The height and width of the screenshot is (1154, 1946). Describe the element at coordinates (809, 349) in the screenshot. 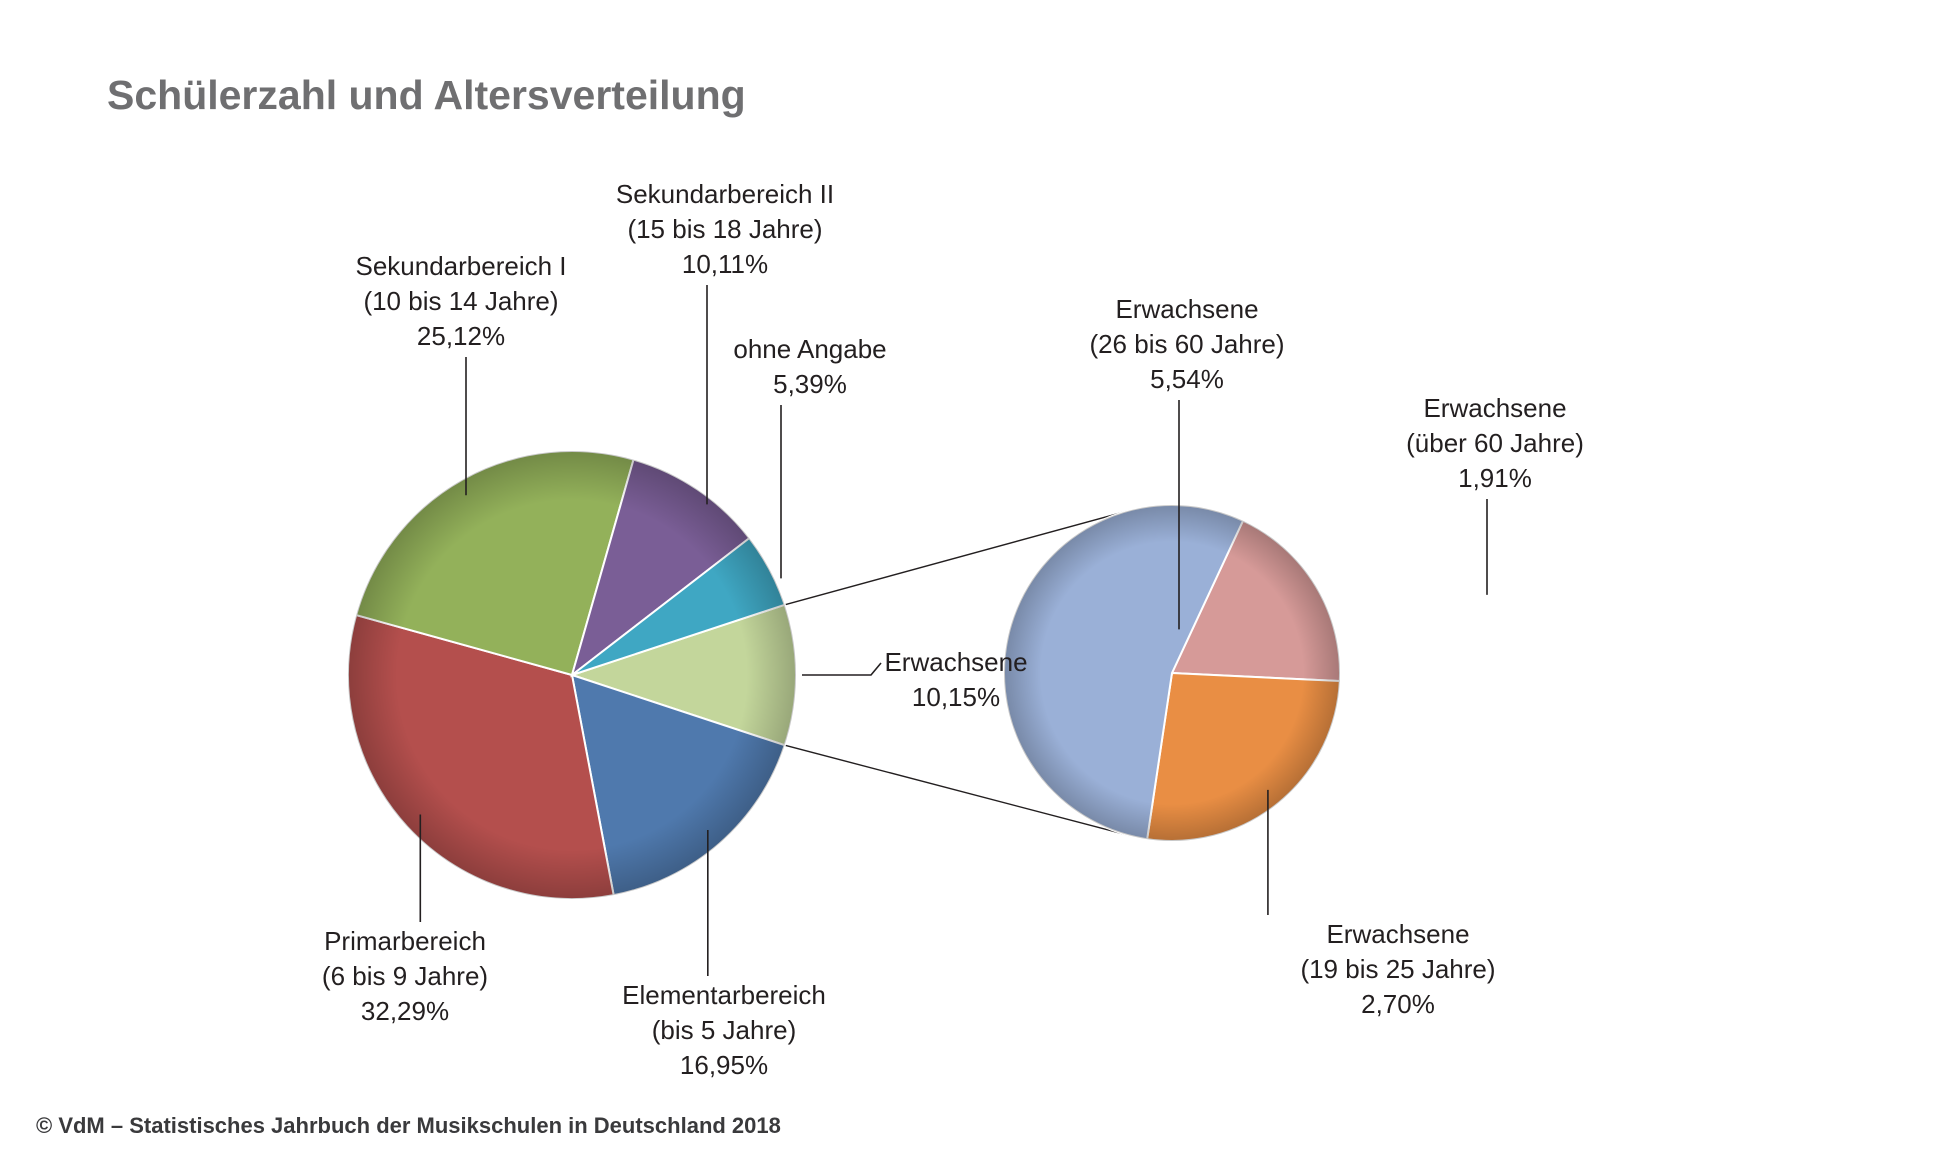

I see `category-label: ohne Angabe` at that location.